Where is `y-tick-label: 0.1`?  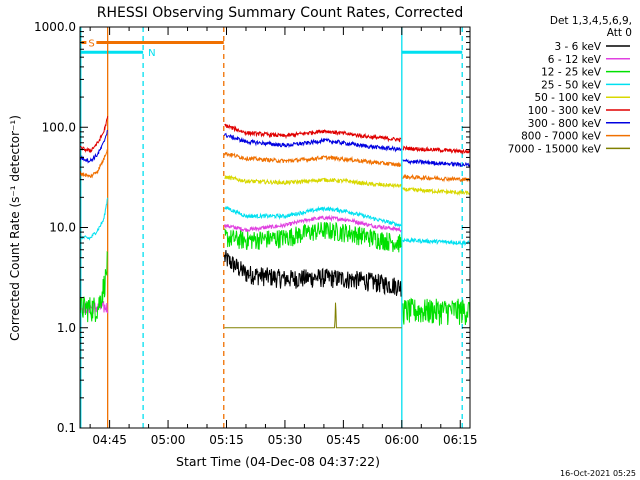
y-tick-label: 0.1 is located at coordinates (66, 428).